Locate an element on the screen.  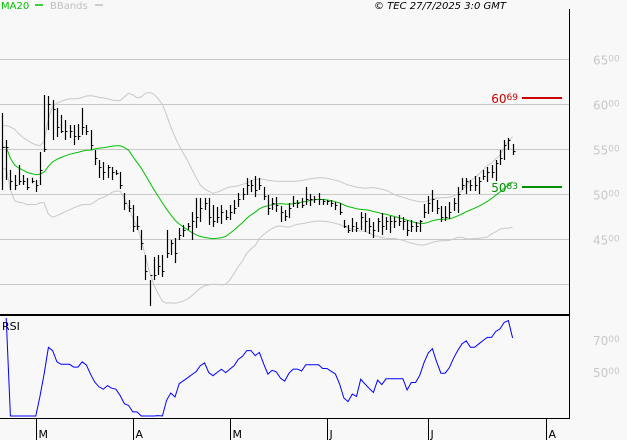
y-tick-label: 5500 is located at coordinates (606, 151).